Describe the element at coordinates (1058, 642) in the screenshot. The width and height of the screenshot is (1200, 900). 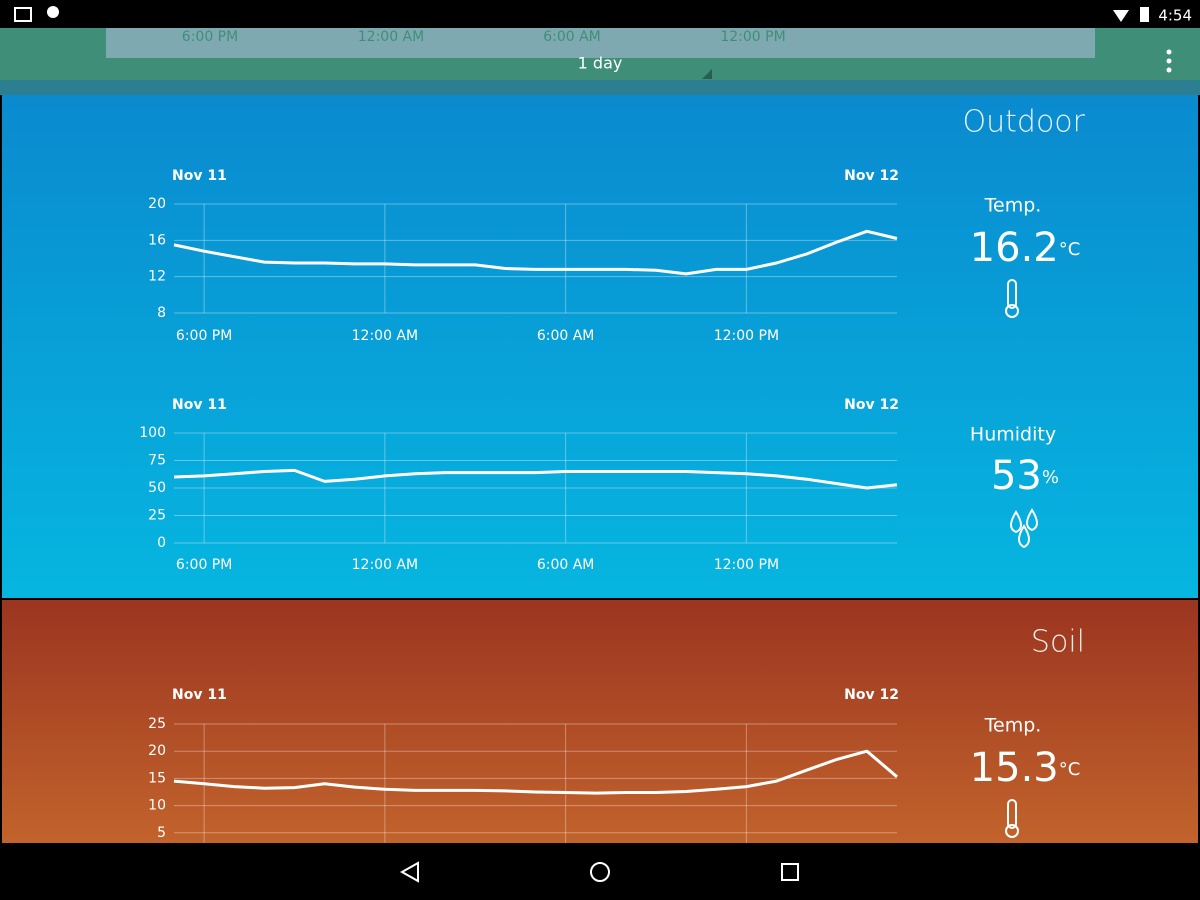
I see `section-title: Soil` at that location.